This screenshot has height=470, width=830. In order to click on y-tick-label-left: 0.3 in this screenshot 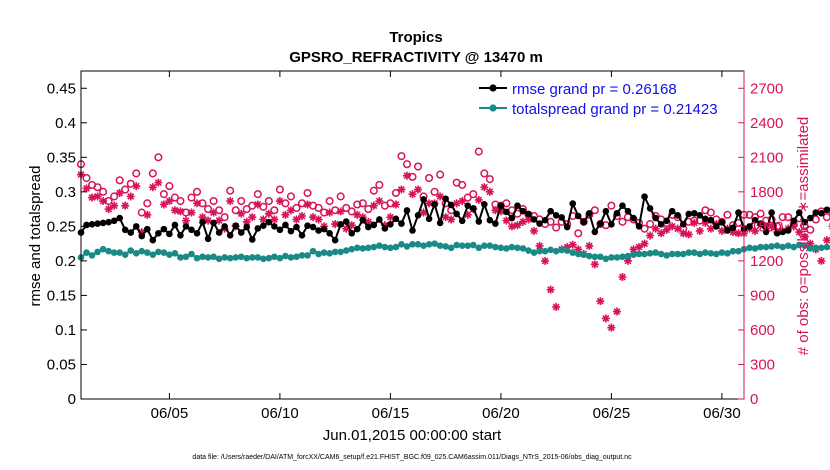, I will do `click(65, 192)`.